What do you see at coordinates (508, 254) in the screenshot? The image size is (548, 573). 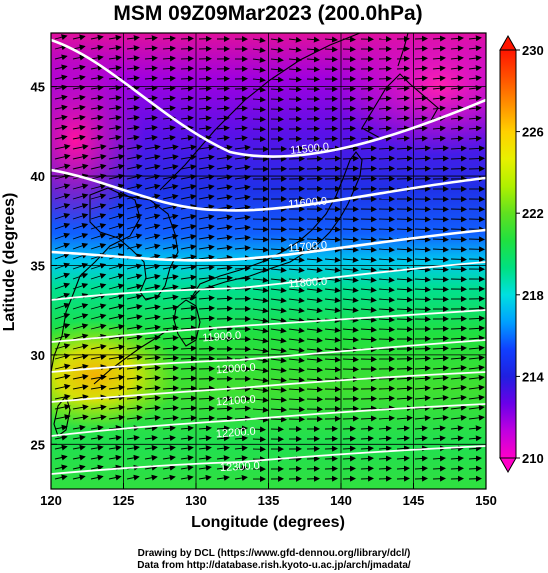 I see `colorbar-gradient` at bounding box center [508, 254].